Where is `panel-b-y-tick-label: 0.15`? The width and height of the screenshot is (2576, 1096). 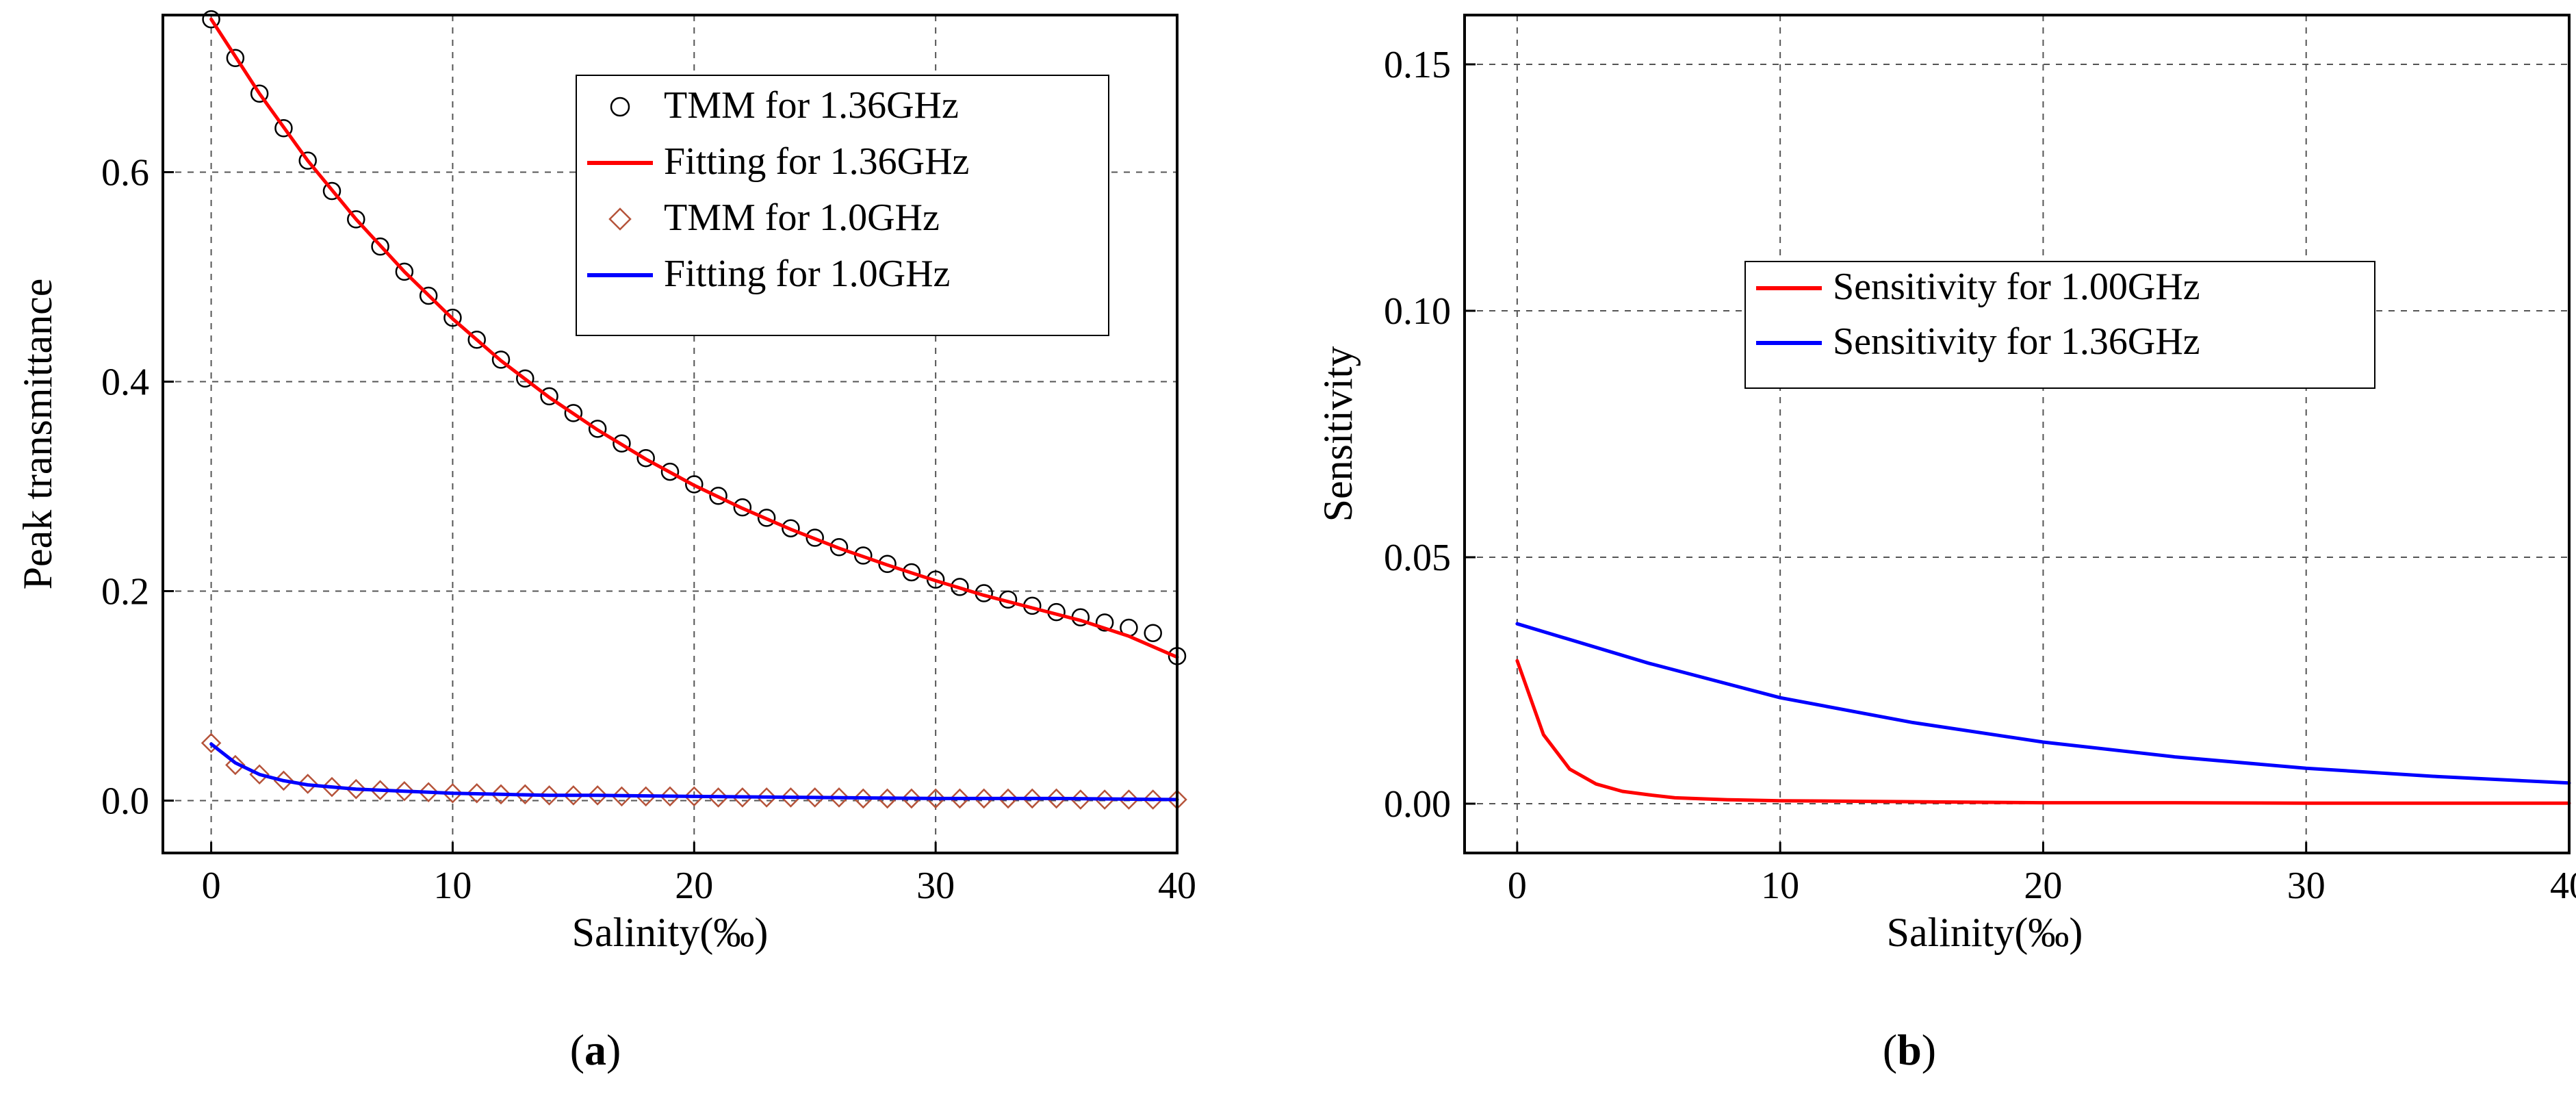
panel-b-y-tick-label: 0.15 is located at coordinates (1417, 65).